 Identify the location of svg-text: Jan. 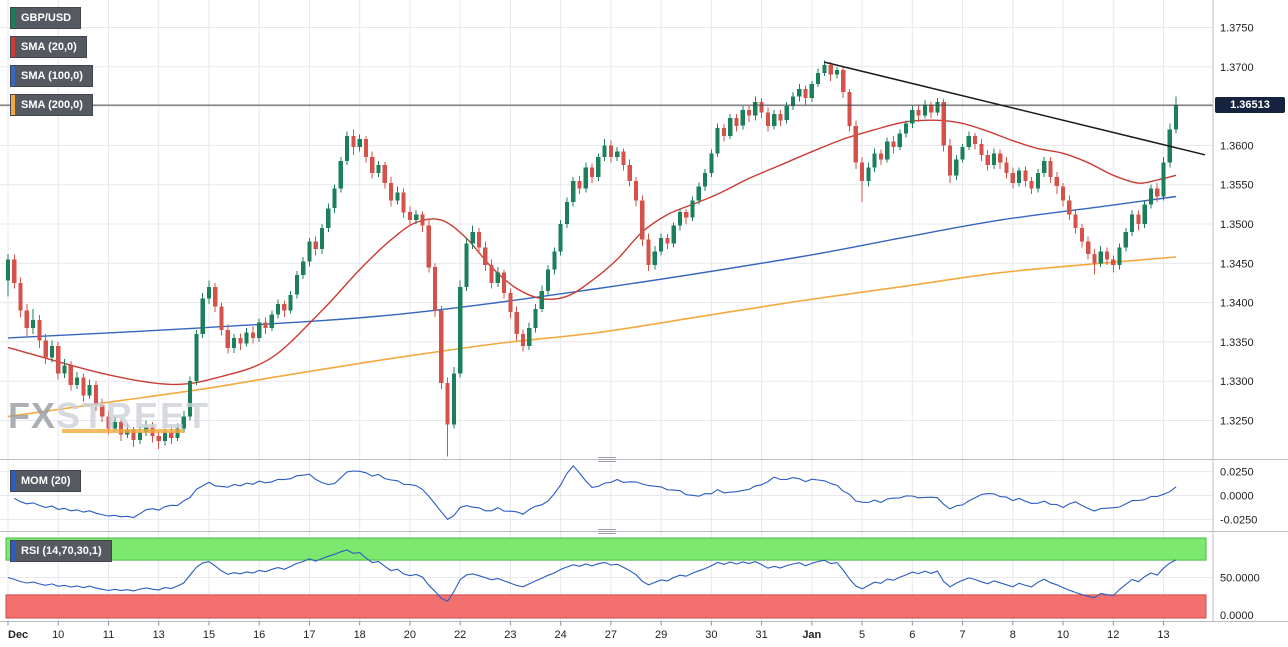
(811, 635).